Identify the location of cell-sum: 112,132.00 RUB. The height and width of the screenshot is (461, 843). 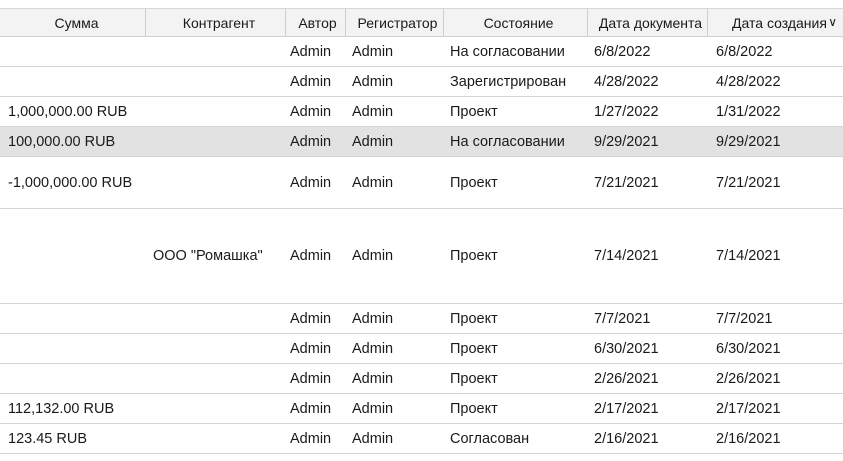
(61, 408).